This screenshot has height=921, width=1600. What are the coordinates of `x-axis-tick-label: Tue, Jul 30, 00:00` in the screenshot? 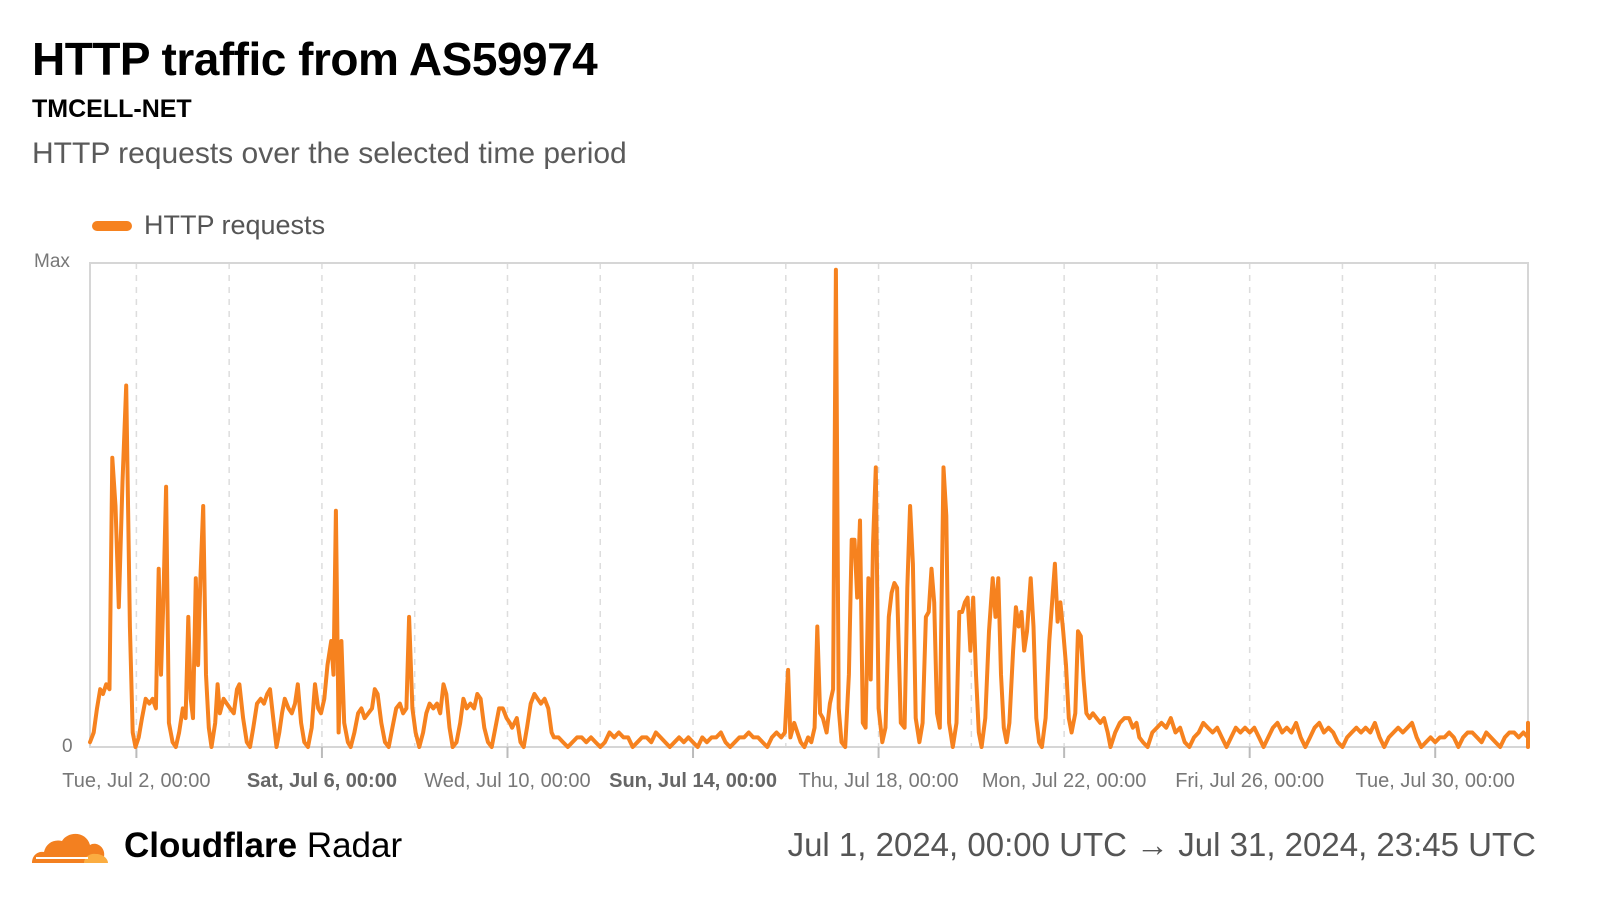 It's located at (1435, 781).